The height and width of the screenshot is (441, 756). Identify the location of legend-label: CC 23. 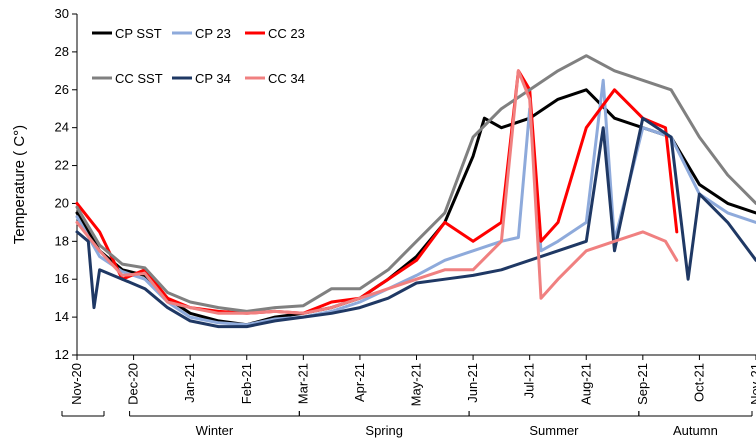
(286, 33).